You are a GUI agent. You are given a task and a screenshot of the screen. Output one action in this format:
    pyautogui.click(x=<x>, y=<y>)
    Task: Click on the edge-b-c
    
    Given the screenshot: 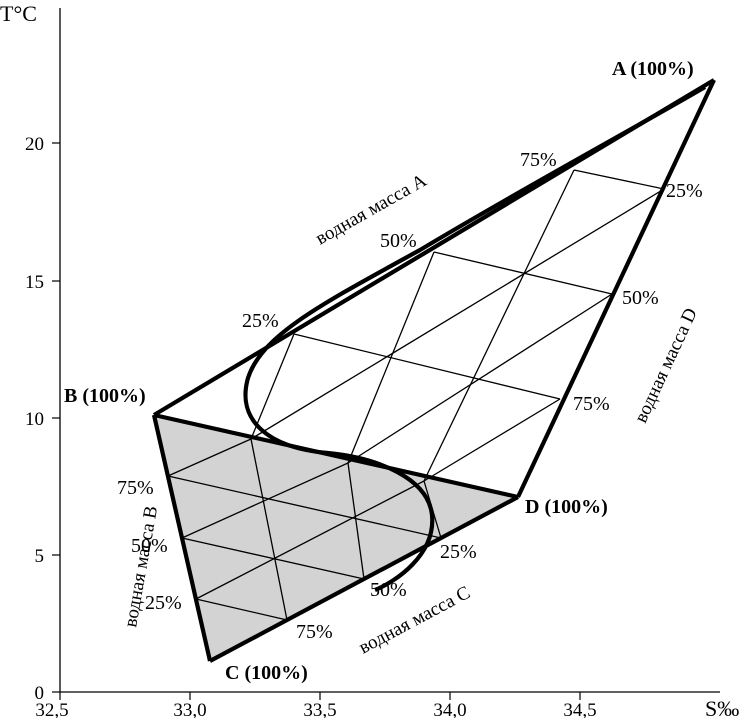 What is the action you would take?
    pyautogui.click(x=182, y=538)
    